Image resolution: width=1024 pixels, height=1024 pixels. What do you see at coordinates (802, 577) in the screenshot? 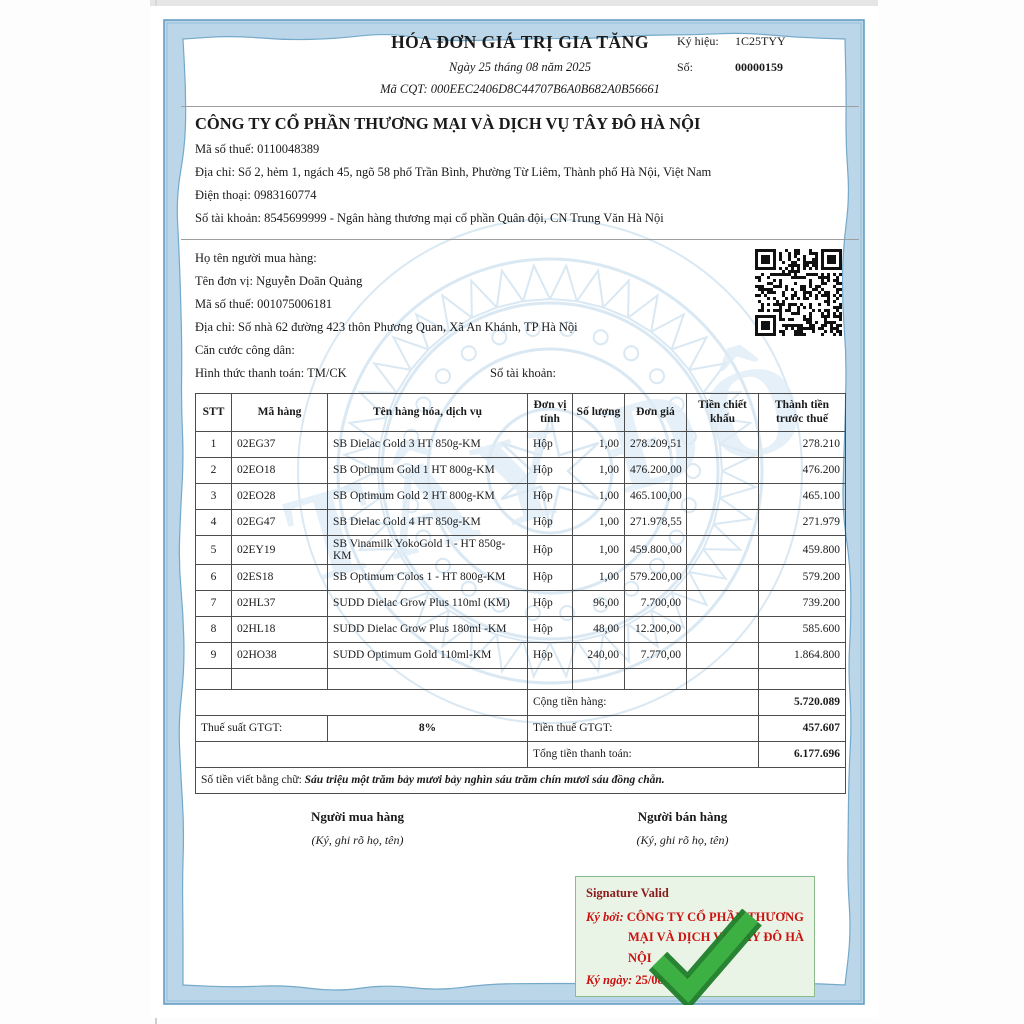
I see `item-cell: 579.200` at bounding box center [802, 577].